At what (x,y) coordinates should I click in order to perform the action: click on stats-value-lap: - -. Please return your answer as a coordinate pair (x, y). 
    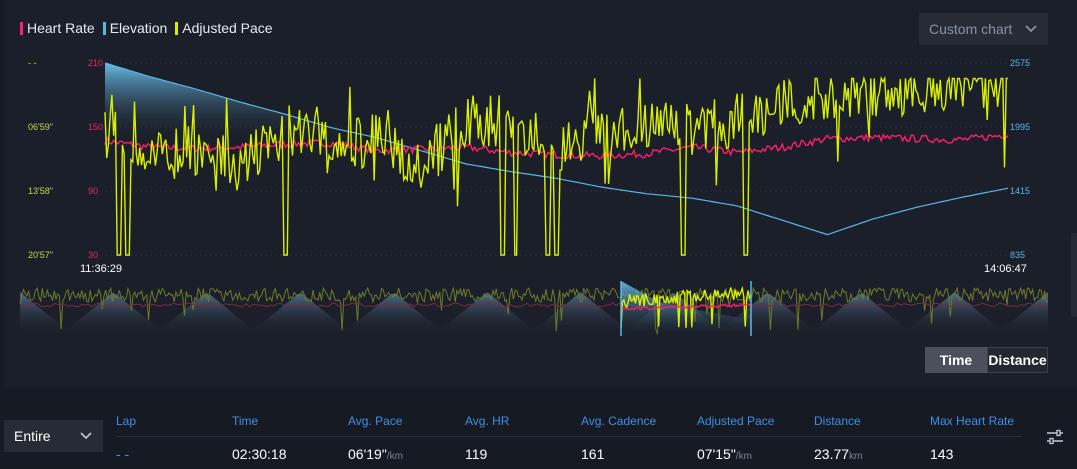
    Looking at the image, I should click on (122, 454).